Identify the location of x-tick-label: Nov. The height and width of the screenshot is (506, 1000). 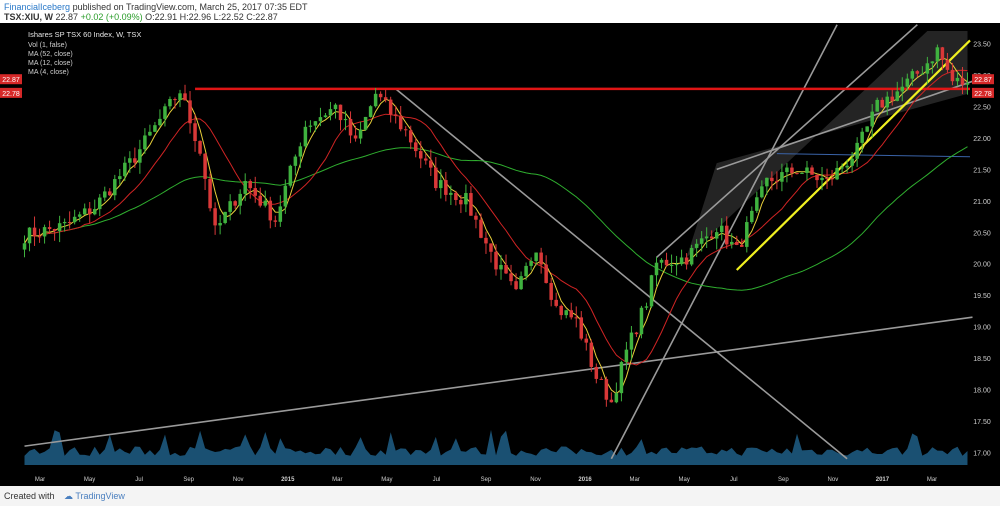
(238, 480).